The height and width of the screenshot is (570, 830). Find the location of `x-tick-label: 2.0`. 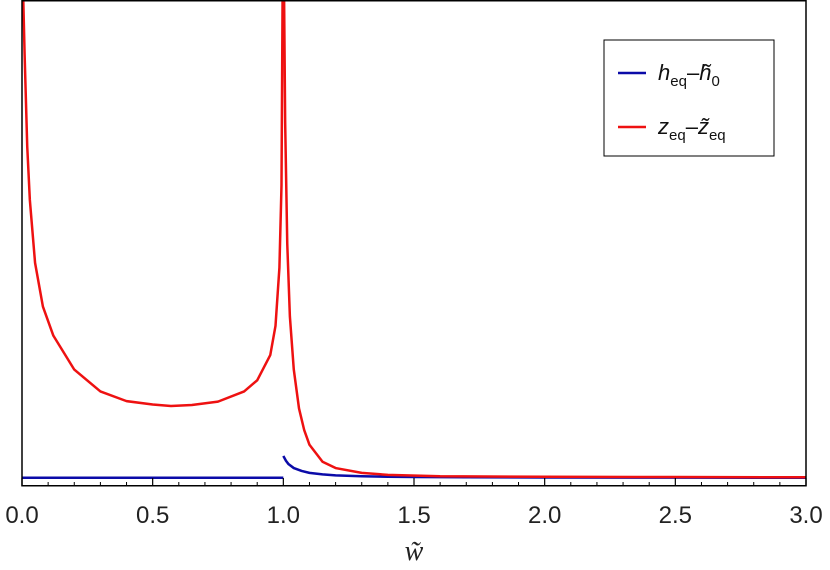

x-tick-label: 2.0 is located at coordinates (544, 515).